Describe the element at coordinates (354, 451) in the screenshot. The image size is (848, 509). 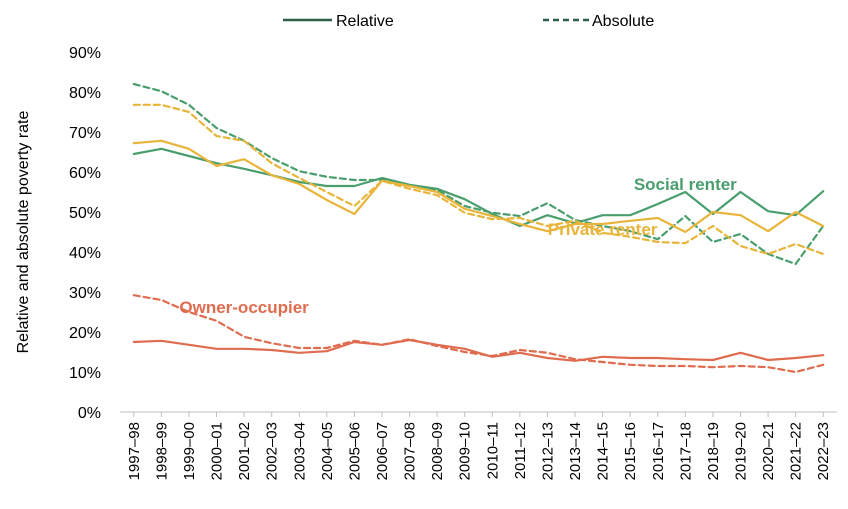
I see `x-tick-label: 2005–06` at that location.